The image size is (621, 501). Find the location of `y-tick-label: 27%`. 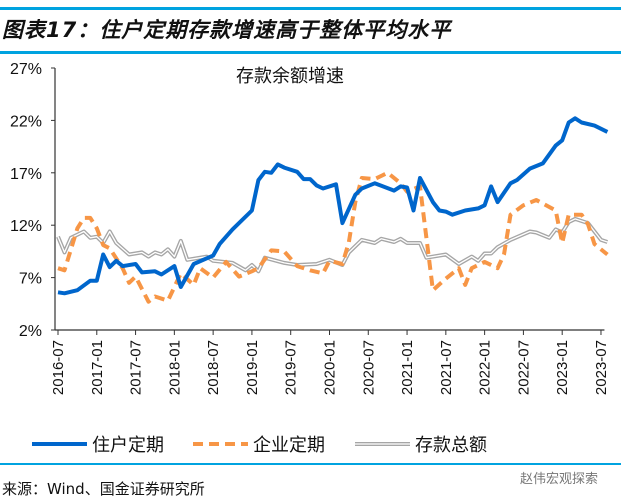

y-tick-label: 27% is located at coordinates (26, 69).